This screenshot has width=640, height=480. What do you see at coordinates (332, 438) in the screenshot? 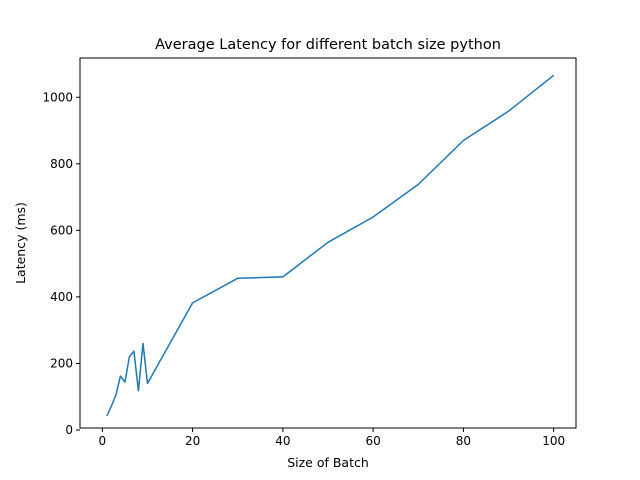
I see `x-axis: 0 20 40 60 80 100` at bounding box center [332, 438].